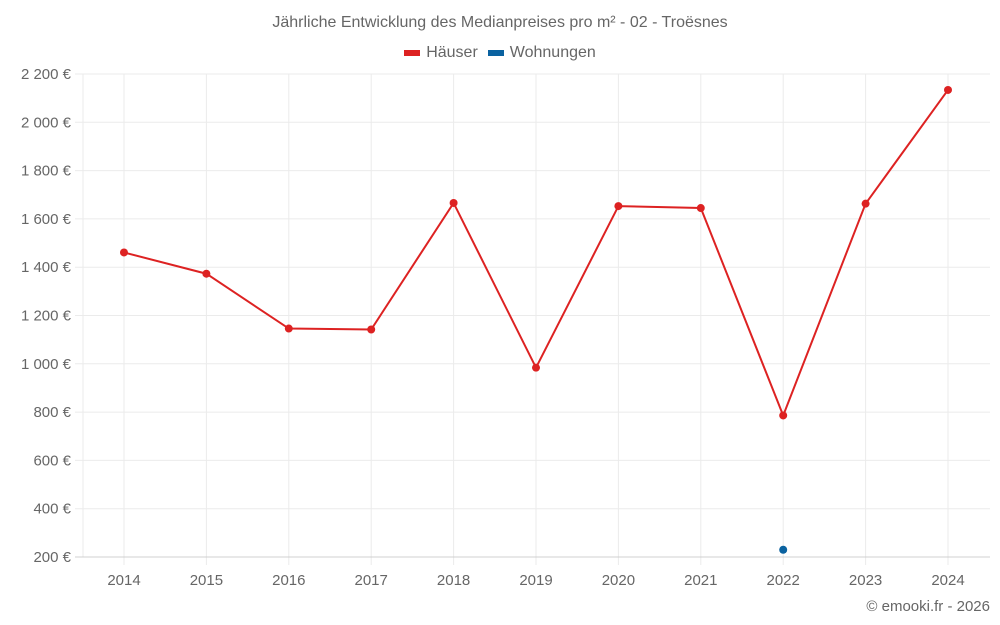  What do you see at coordinates (206, 580) in the screenshot?
I see `x-axis-tick-label: 2015` at bounding box center [206, 580].